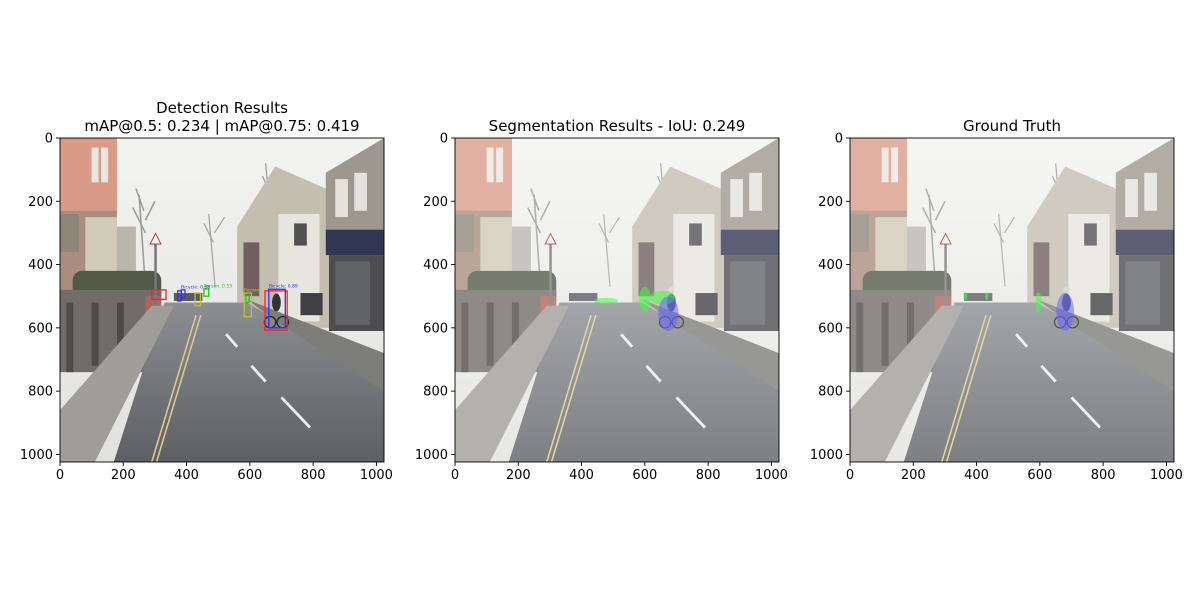 This screenshot has height=600, width=1200. I want to click on title-3: Ground Truth, so click(1012, 126).